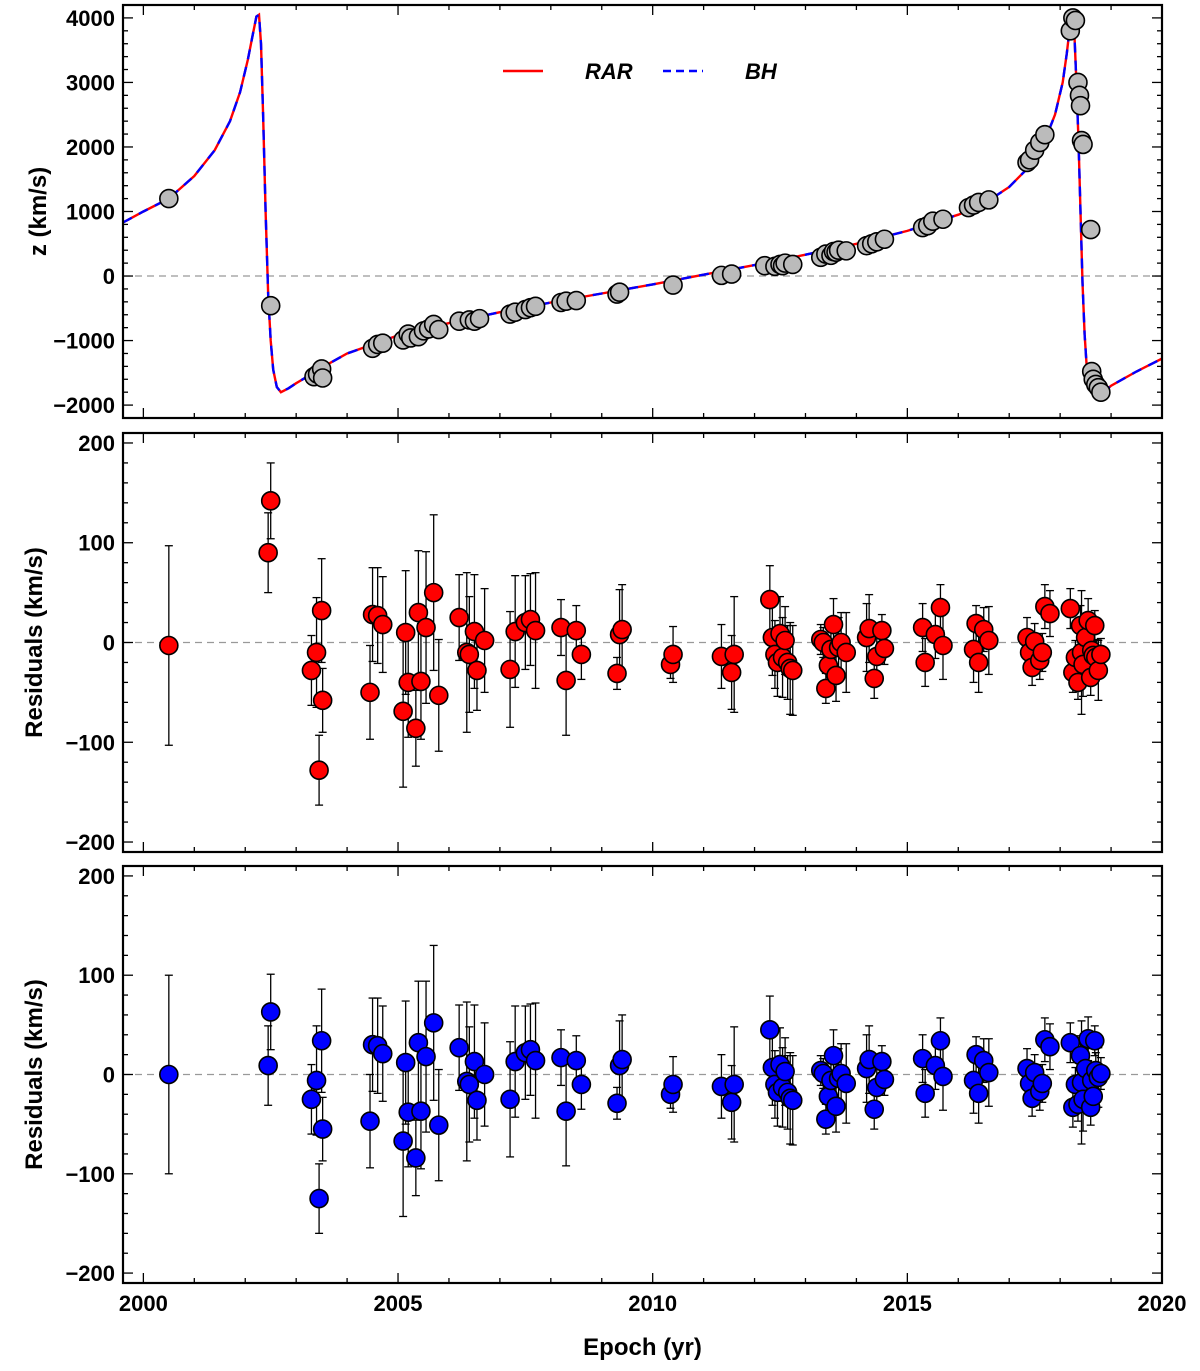 This screenshot has width=1200, height=1371. I want to click on x-tick-label: 2000, so click(143, 1303).